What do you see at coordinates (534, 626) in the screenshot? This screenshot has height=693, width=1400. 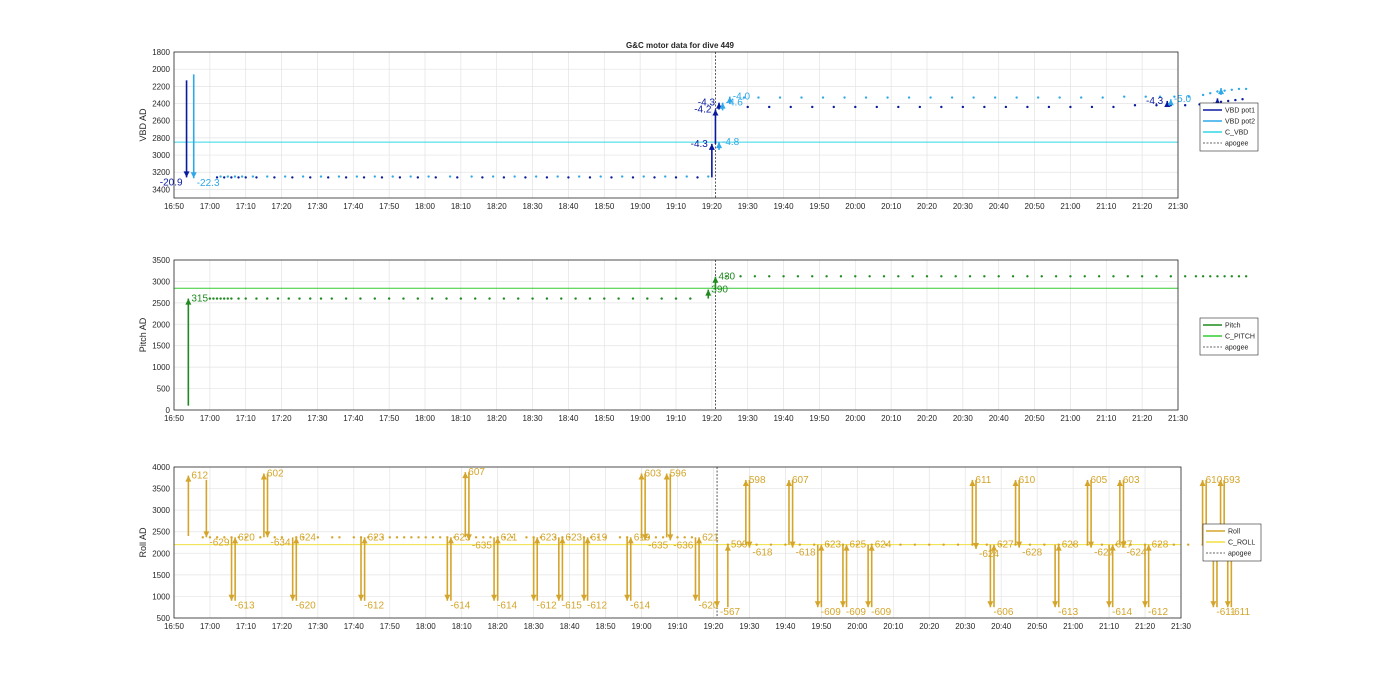 I see `x-tick-label: 18:30` at bounding box center [534, 626].